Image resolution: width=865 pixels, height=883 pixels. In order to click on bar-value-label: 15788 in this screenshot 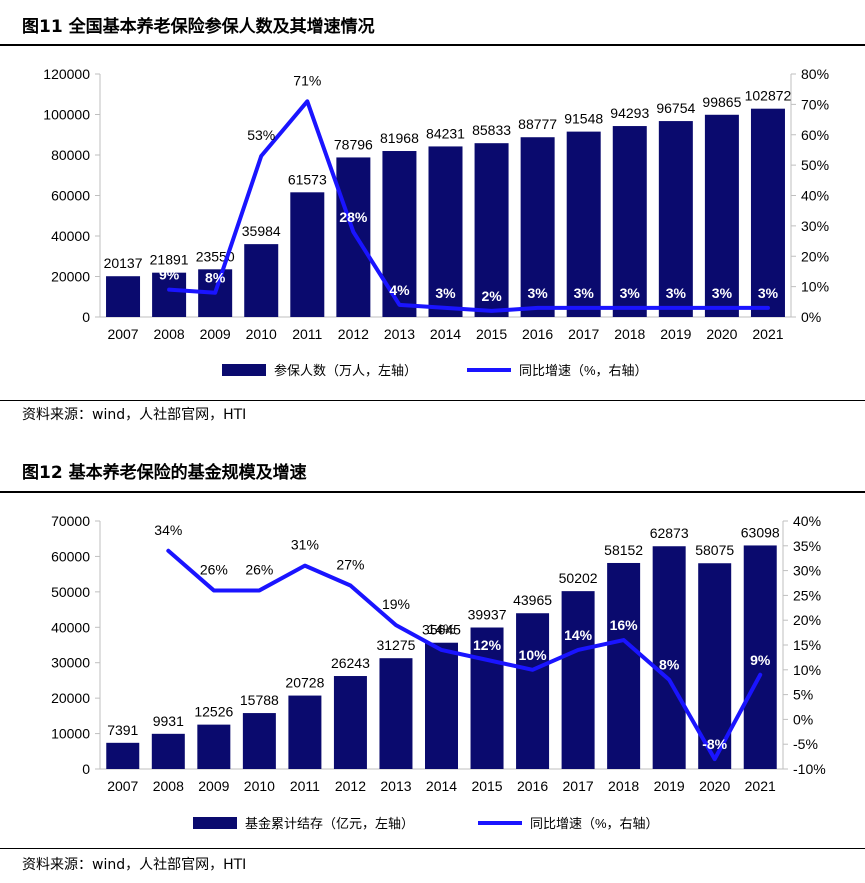, I will do `click(259, 700)`.